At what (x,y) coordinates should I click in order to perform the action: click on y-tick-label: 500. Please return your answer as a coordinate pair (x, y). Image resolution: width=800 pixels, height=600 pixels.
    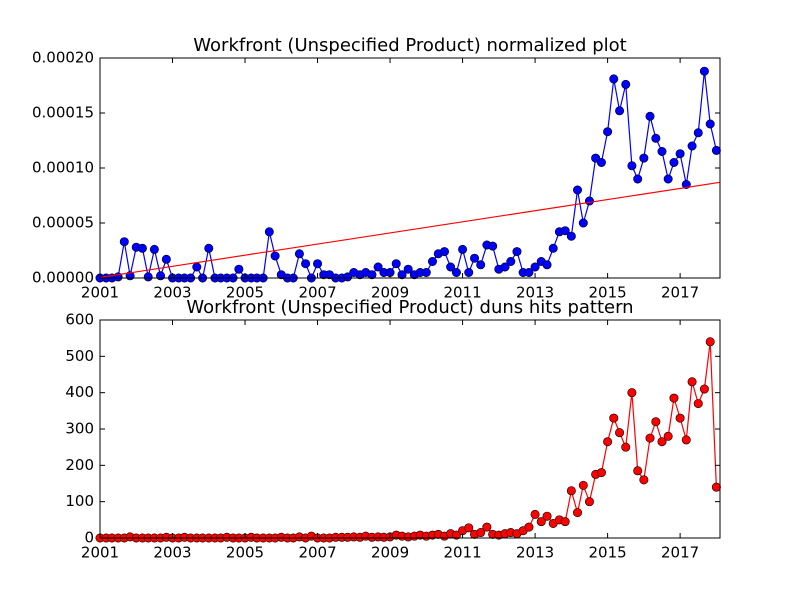
    Looking at the image, I should click on (79, 356).